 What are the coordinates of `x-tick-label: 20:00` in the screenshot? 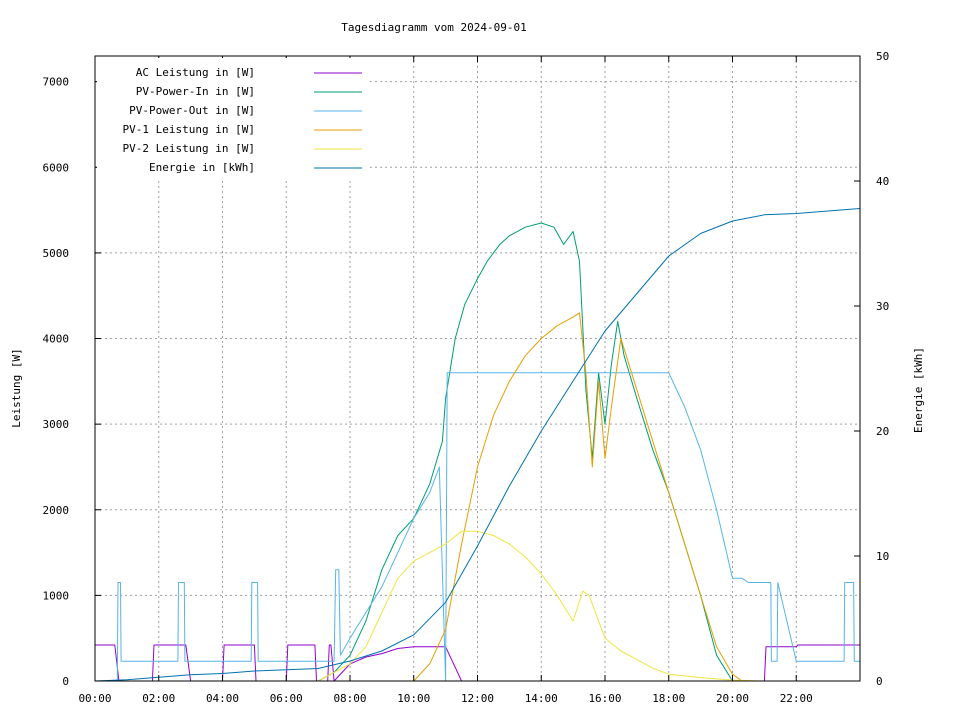 It's located at (732, 698).